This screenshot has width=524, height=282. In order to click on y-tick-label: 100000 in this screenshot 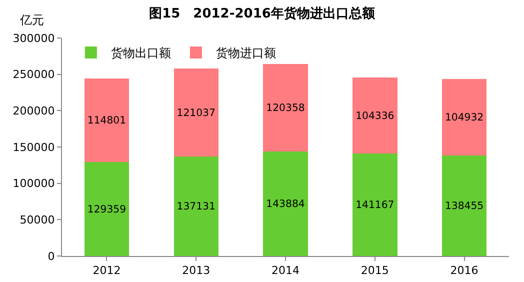, I will do `click(33, 183)`.